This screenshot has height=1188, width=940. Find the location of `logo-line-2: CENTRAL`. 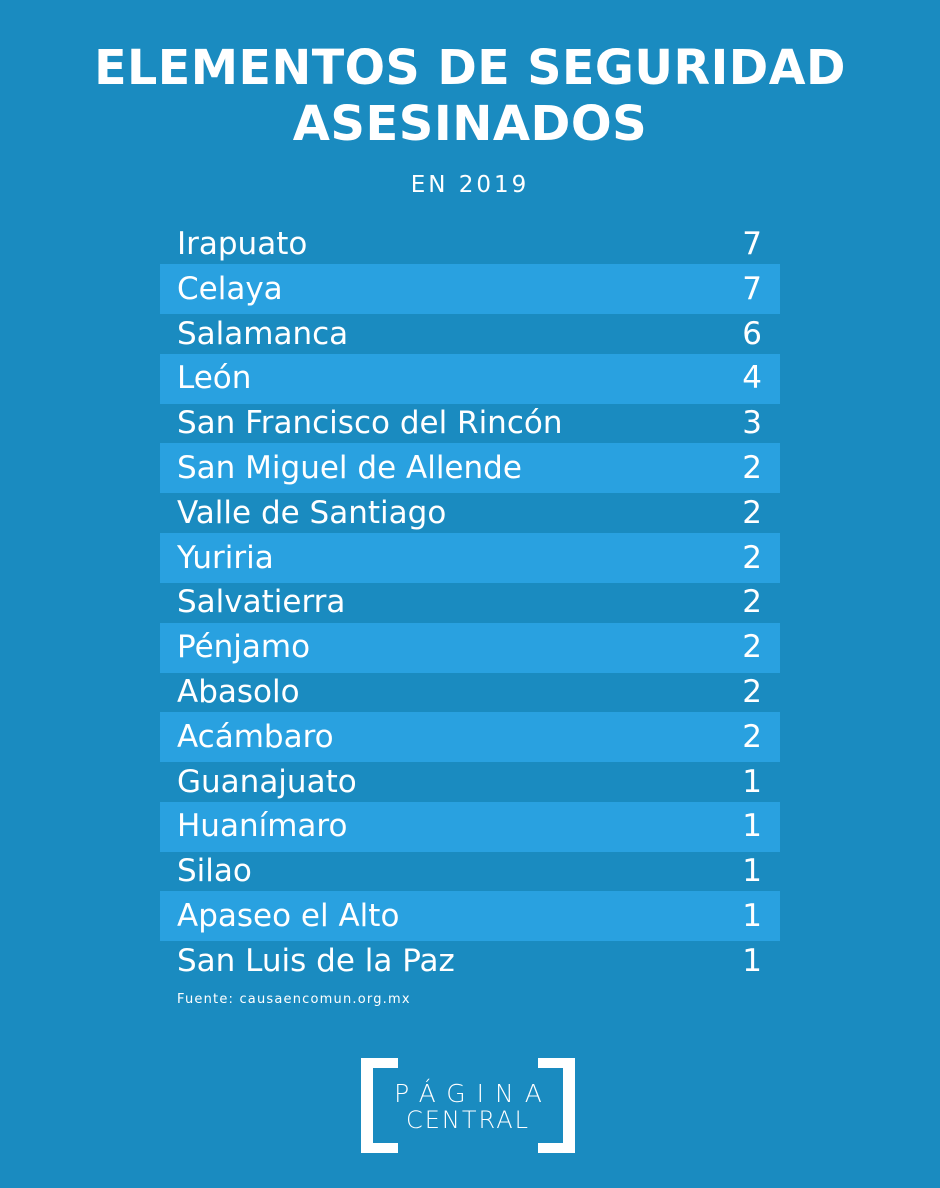

logo-line-2: CENTRAL is located at coordinates (468, 1120).